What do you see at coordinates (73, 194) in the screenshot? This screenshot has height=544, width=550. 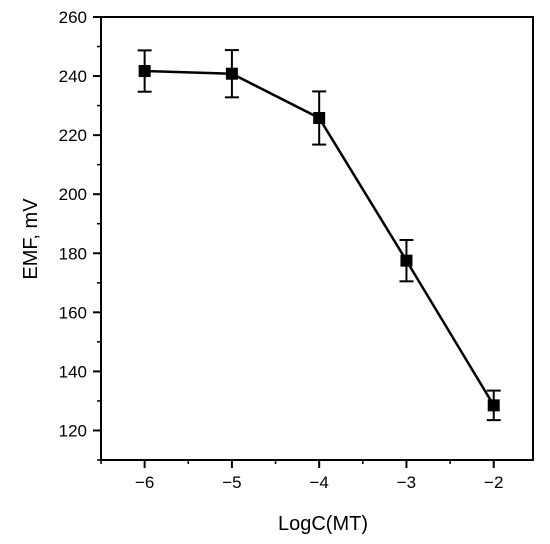 I see `y-tick-label: 200` at bounding box center [73, 194].